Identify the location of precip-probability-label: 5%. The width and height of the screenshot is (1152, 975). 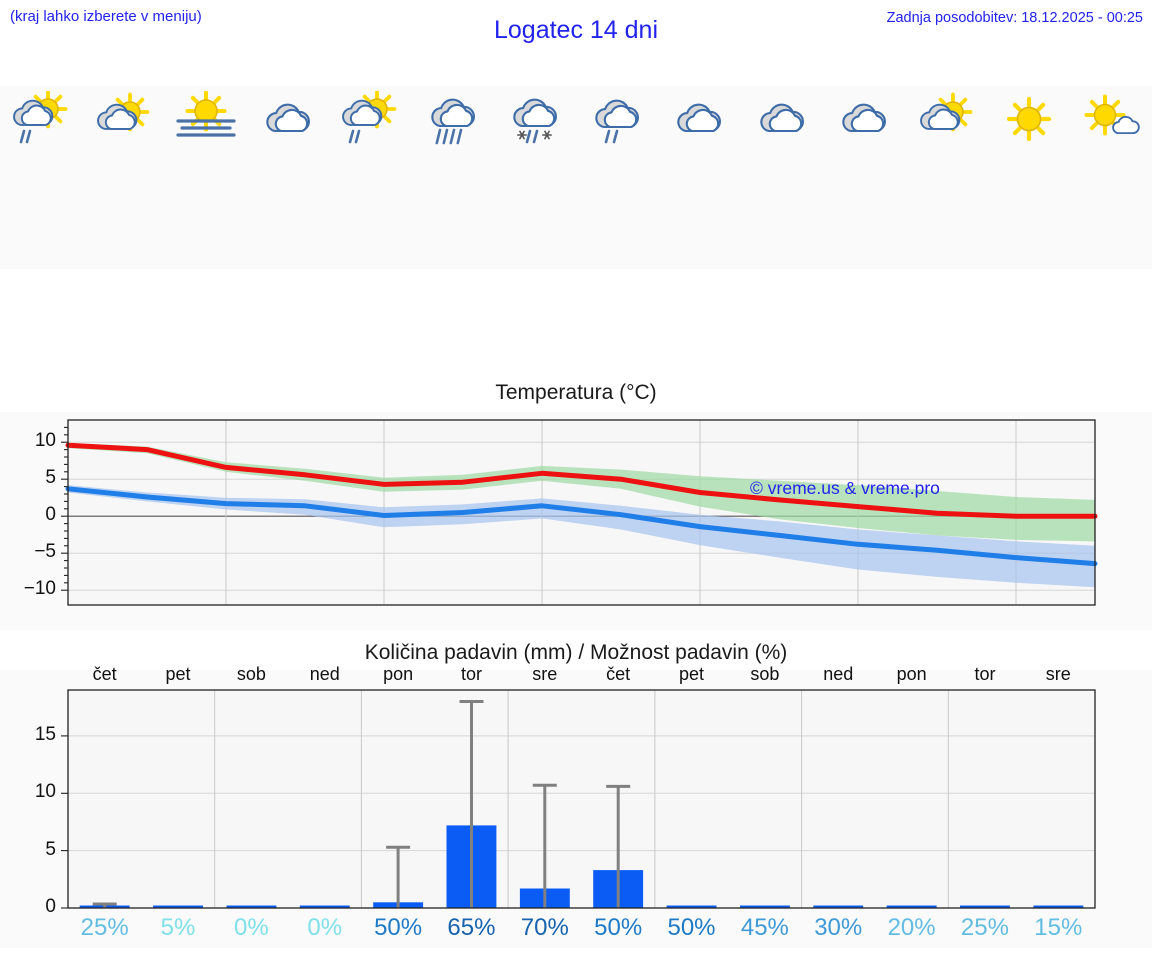
(178, 927).